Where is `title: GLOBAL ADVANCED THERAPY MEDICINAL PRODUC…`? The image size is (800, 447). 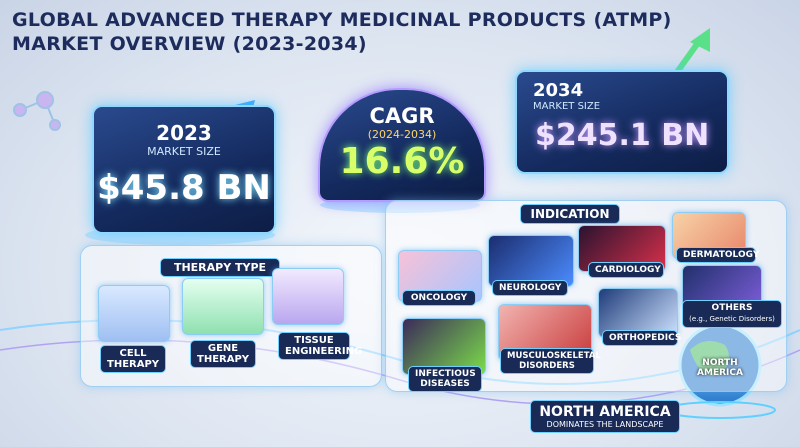
title: GLOBAL ADVANCED THERAPY MEDICINAL PRODUC… is located at coordinates (342, 32).